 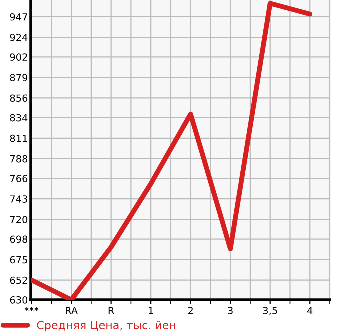 What do you see at coordinates (19, 98) in the screenshot?
I see `y-tick-label: 856` at bounding box center [19, 98].